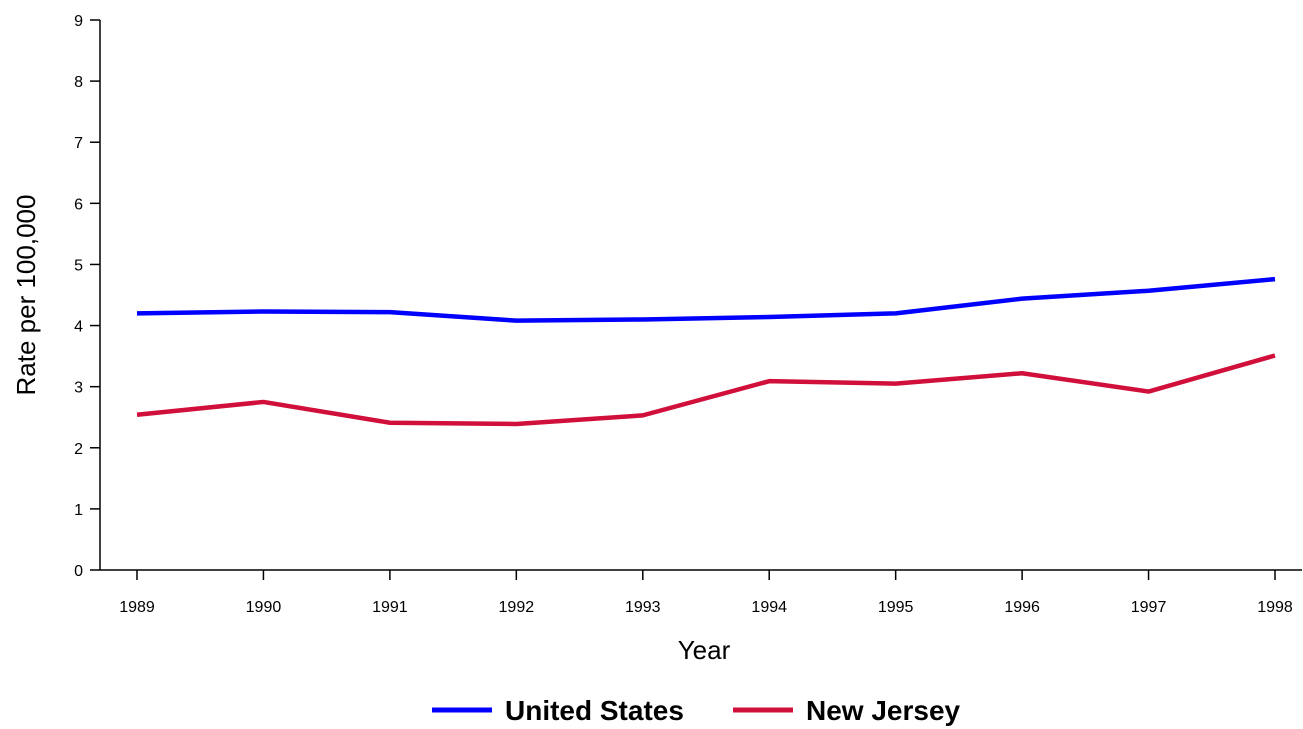 The height and width of the screenshot is (729, 1303). Describe the element at coordinates (1022, 607) in the screenshot. I see `x-tick-label: 1996` at that location.